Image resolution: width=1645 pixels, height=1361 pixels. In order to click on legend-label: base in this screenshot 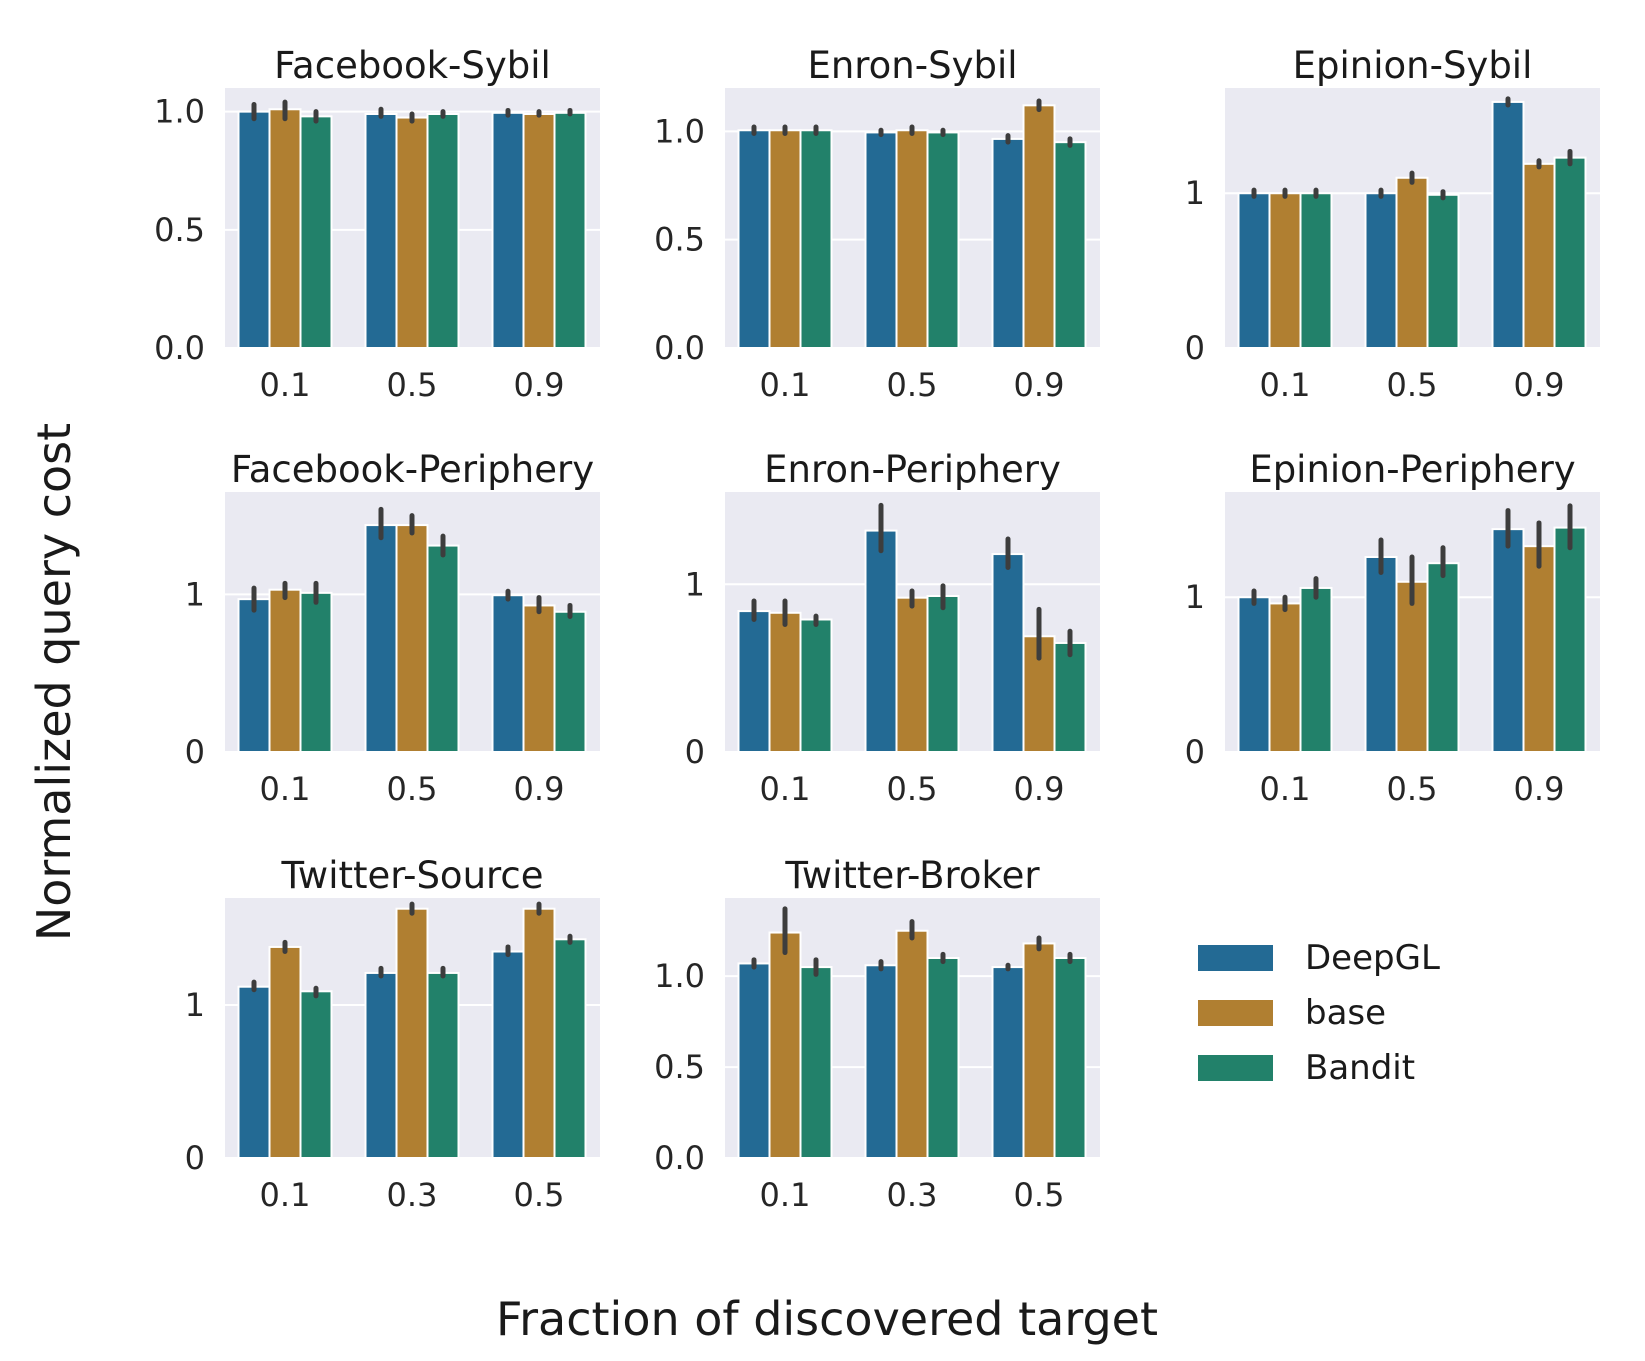, I will do `click(1345, 1013)`.